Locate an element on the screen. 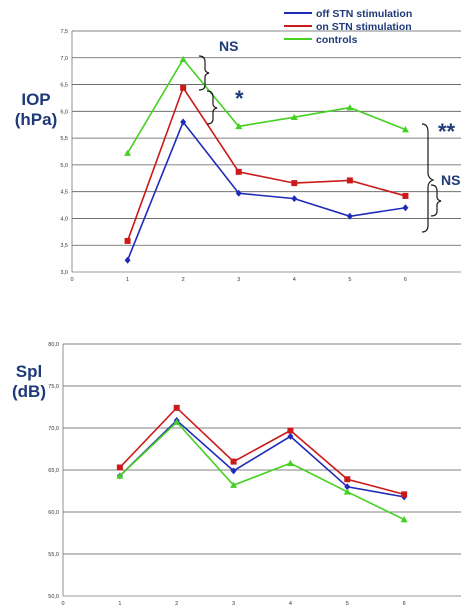 Image resolution: width=467 pixels, height=606 pixels. iop-ytick-label: 4,5 is located at coordinates (64, 193).